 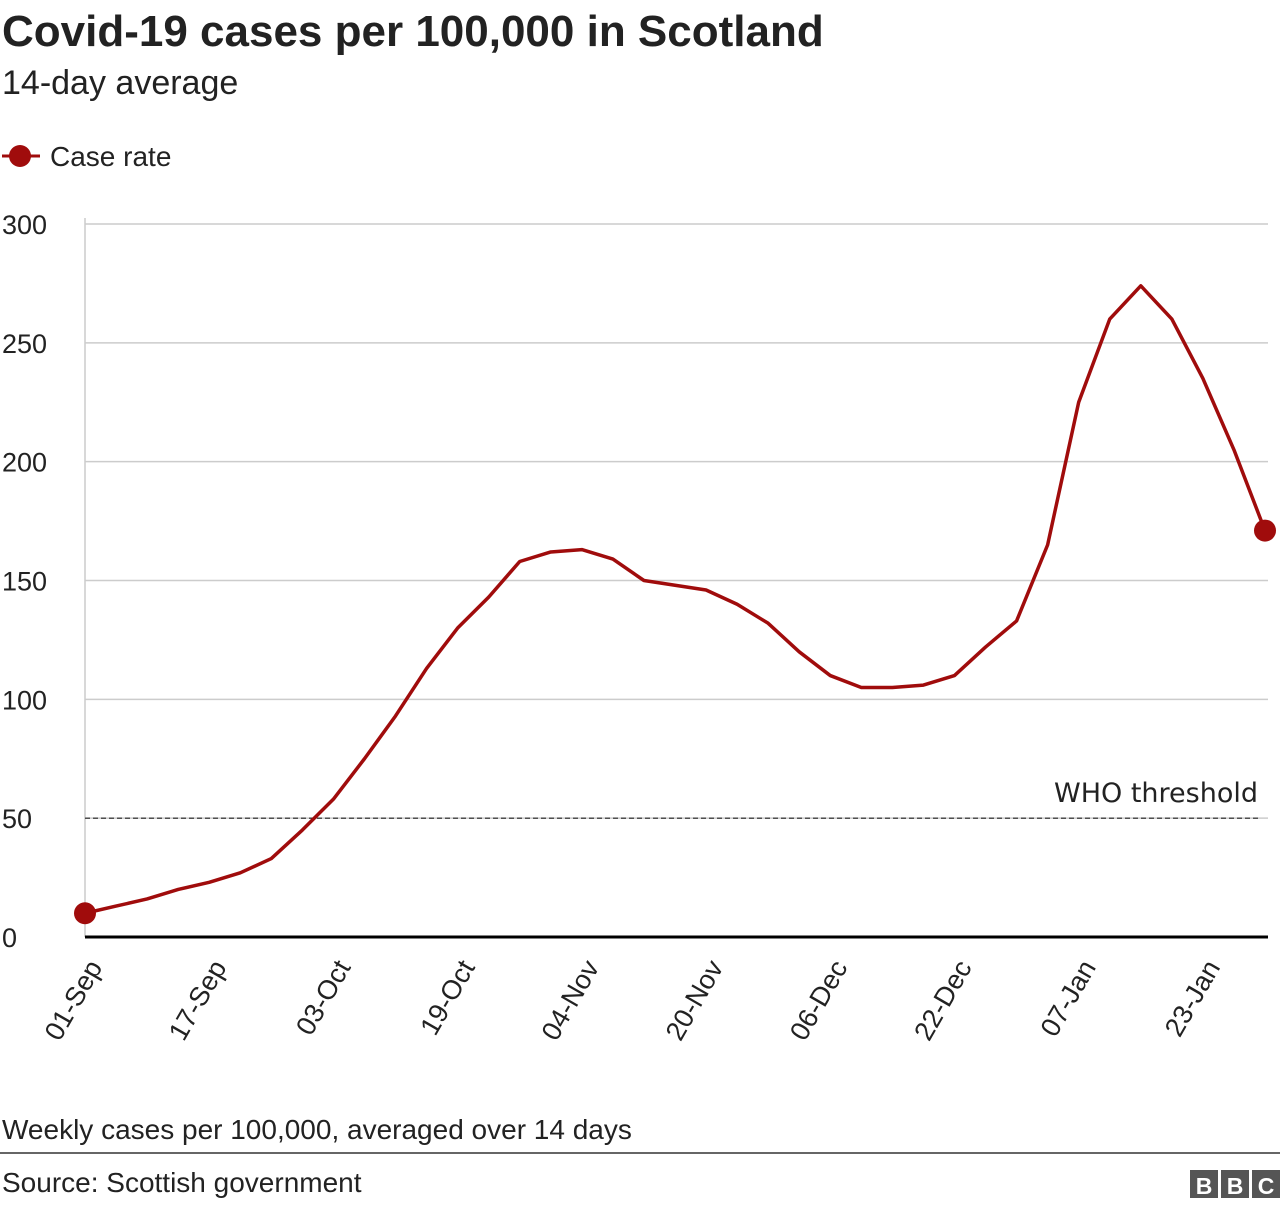 I want to click on source: Source: Scottish government, so click(x=182, y=1182).